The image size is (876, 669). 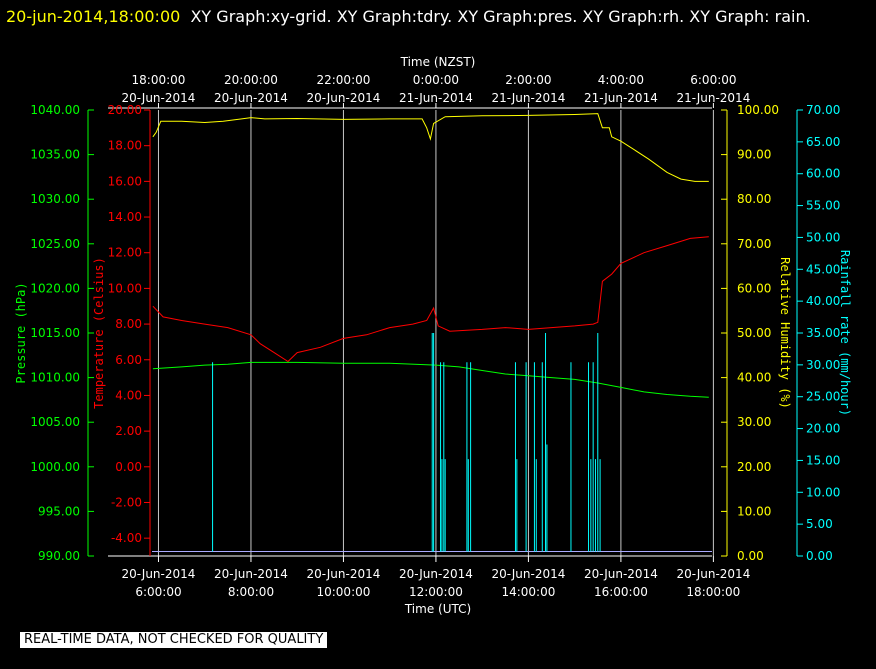 I want to click on temperature-tick-label: 8.00, so click(x=128, y=324).